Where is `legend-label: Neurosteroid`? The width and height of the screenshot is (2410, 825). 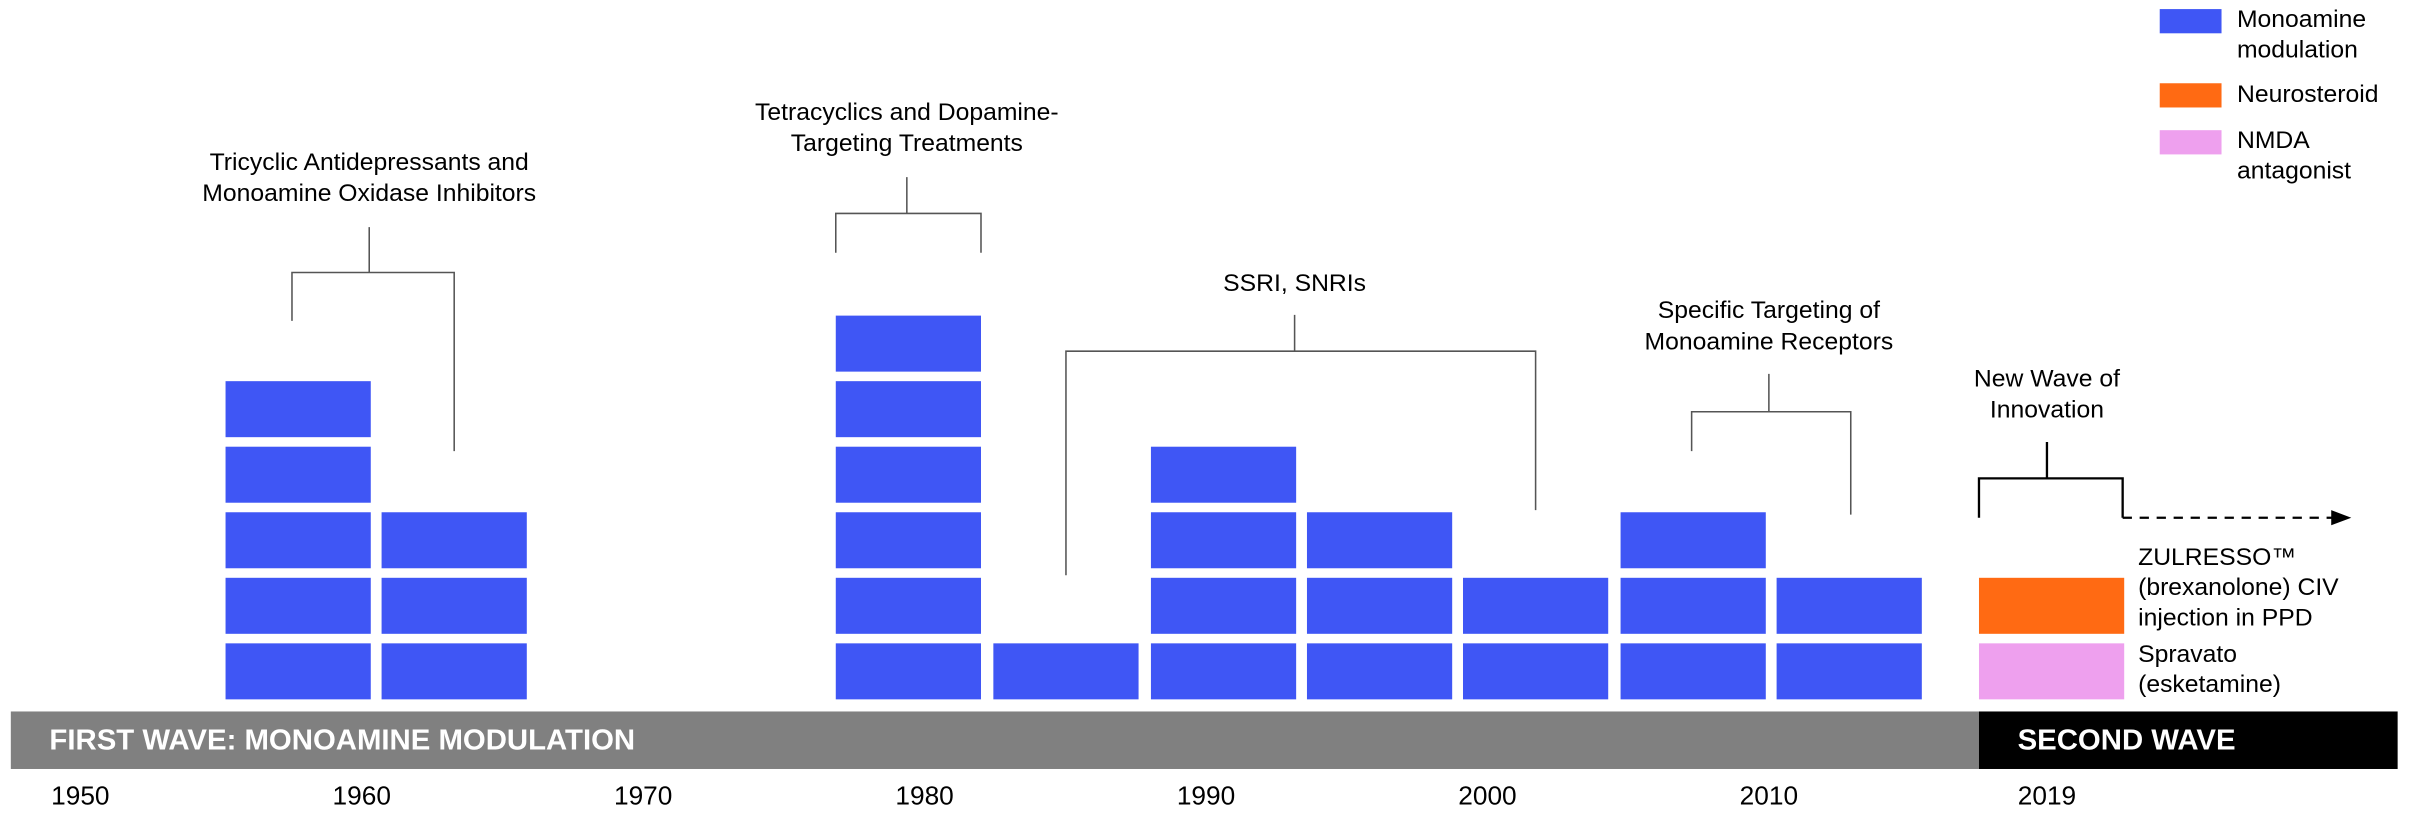 legend-label: Neurosteroid is located at coordinates (2308, 94).